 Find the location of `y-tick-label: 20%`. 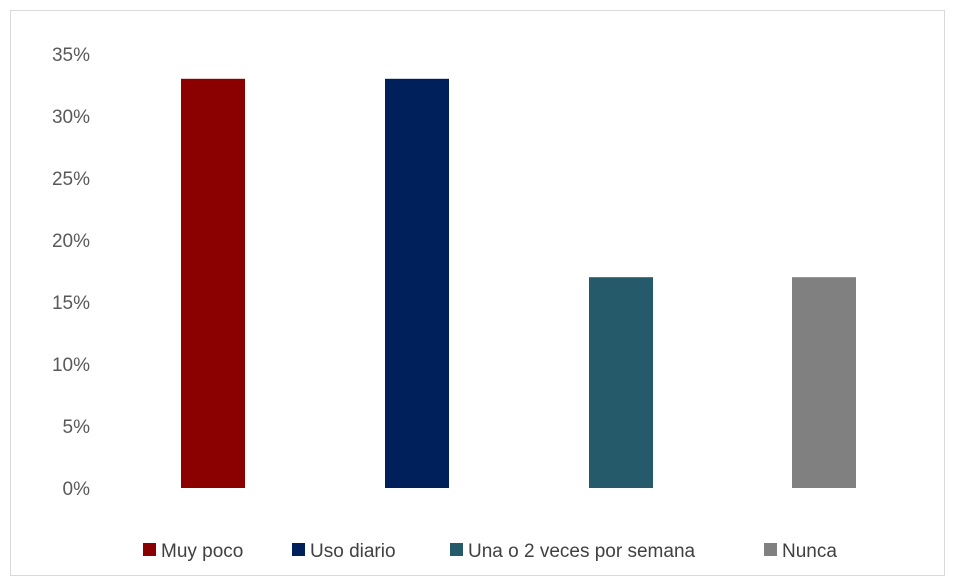

y-tick-label: 20% is located at coordinates (71, 241).